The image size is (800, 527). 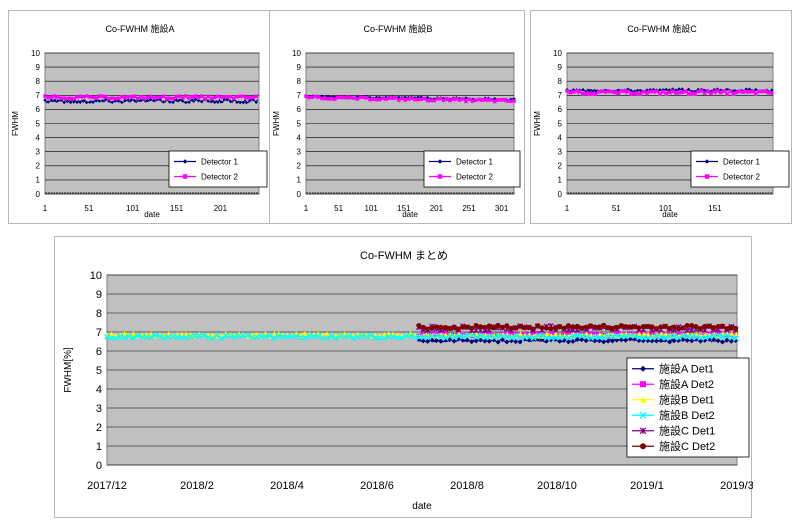 I want to click on y-tick-label: 8, so click(x=560, y=81).